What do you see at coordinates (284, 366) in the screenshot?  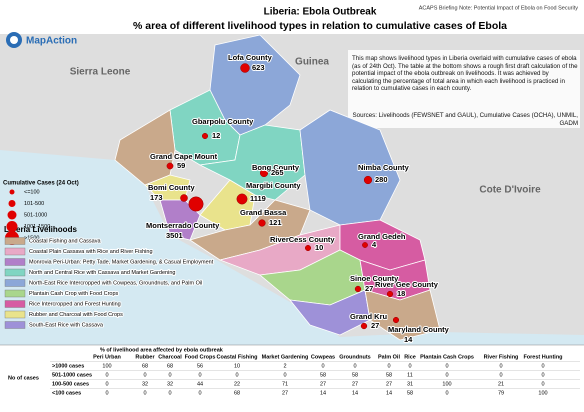 I see `table-cell: 2` at bounding box center [284, 366].